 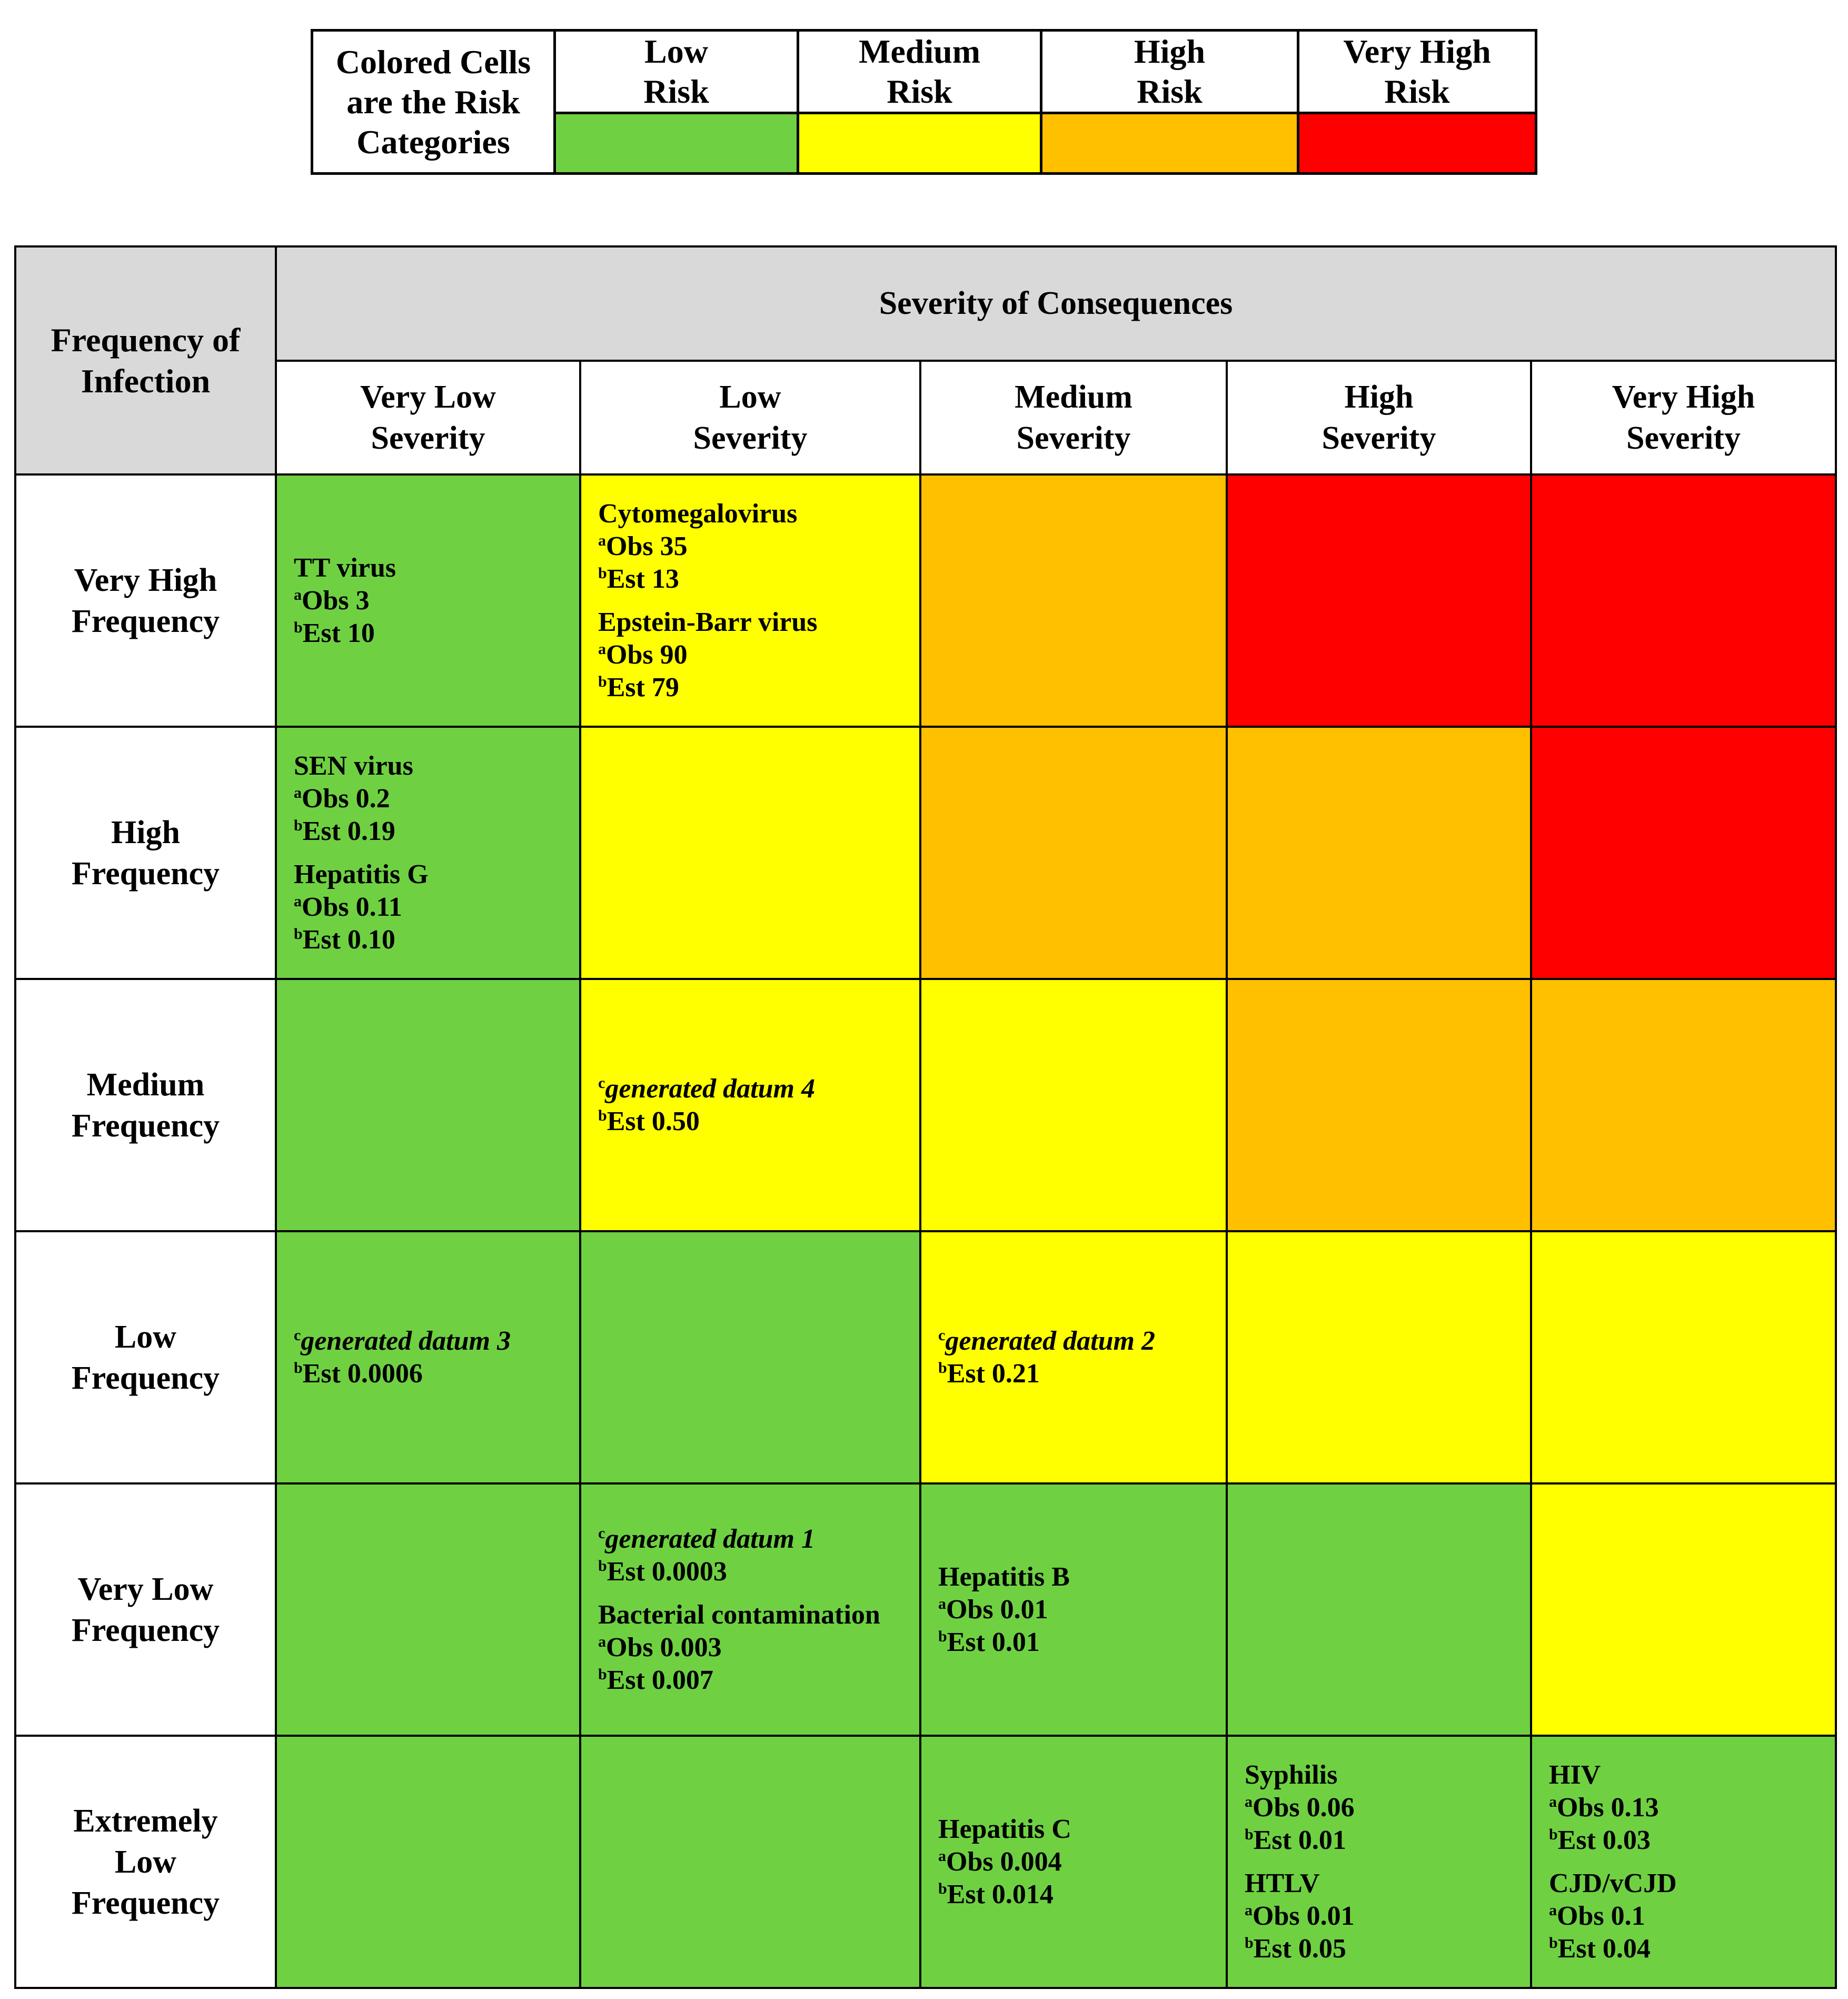 What do you see at coordinates (1379, 418) in the screenshot?
I see `severity-column-header: High Severity` at bounding box center [1379, 418].